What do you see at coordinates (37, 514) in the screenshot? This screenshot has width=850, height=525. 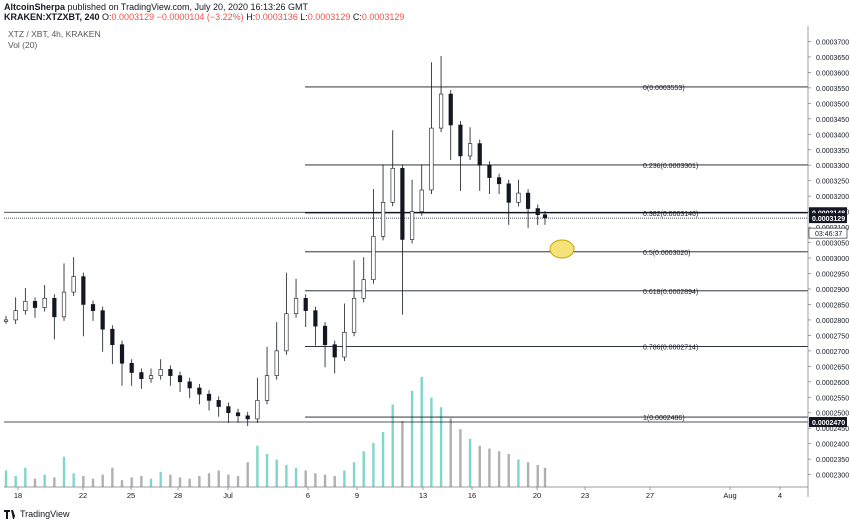 I see `tradingview-footer: TradingView` at bounding box center [37, 514].